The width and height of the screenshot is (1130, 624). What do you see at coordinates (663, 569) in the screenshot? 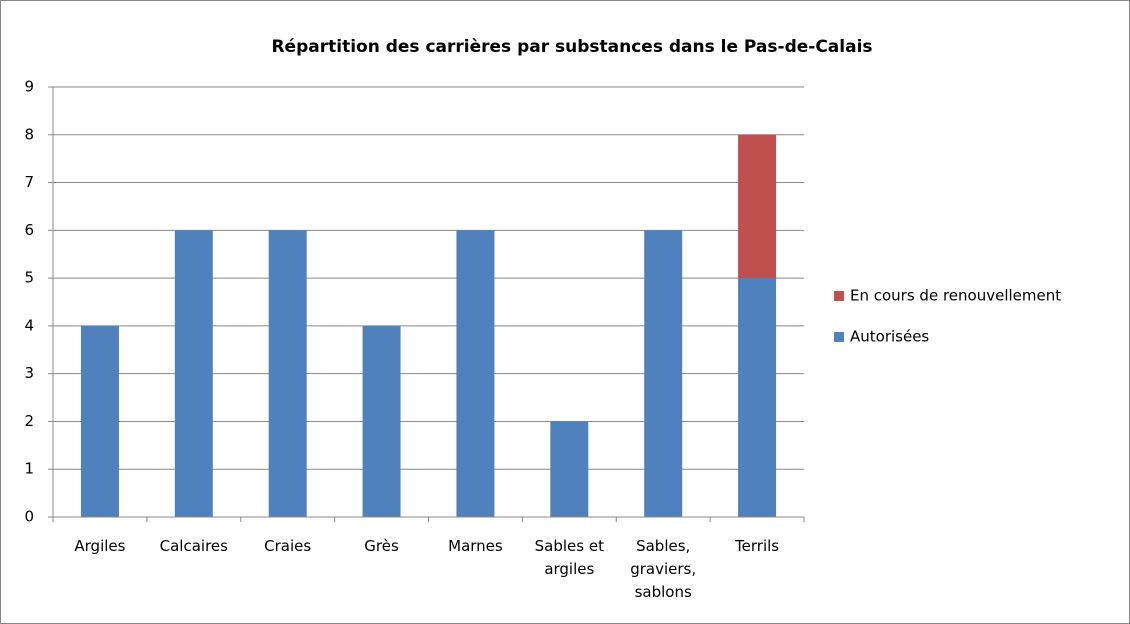
I see `x-tick-label: Sables, graviers, sablons` at bounding box center [663, 569].